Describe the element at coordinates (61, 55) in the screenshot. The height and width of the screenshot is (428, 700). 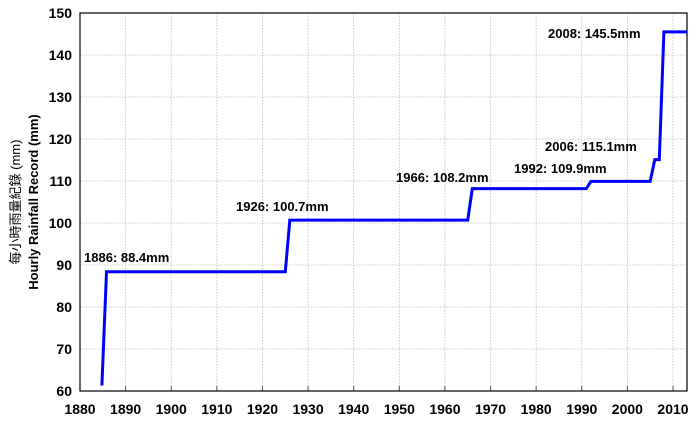
I see `y-tick-label: 140` at that location.